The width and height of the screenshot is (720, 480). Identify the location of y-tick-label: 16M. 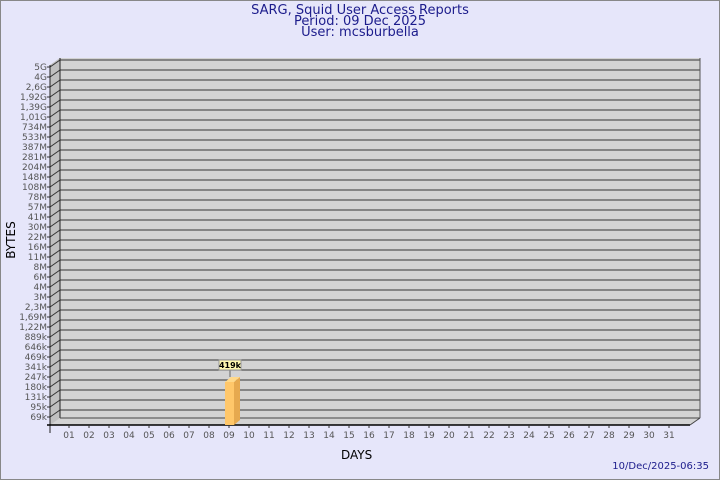
(37, 248).